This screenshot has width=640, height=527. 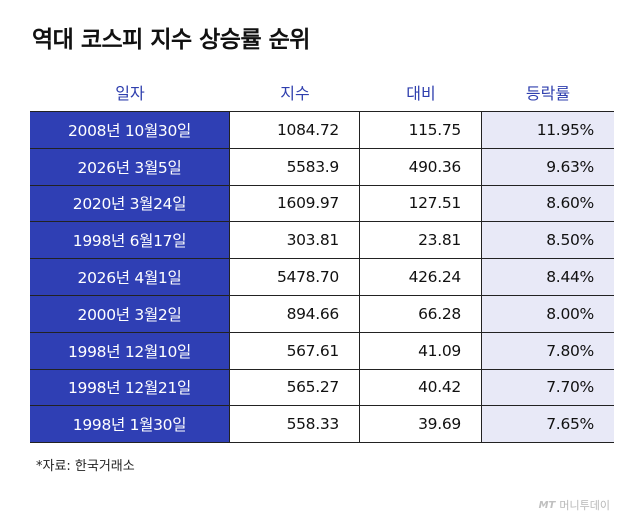 I want to click on table-row: 2000년 3월2일 894.66 66.28 8.00%, so click(x=322, y=314).